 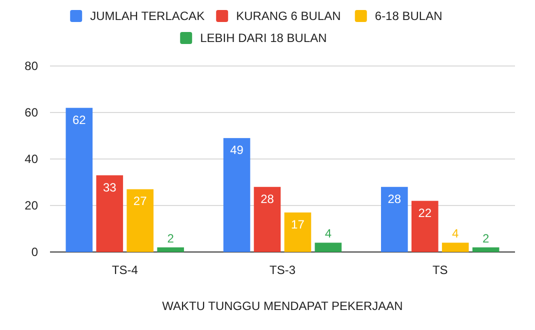 I want to click on legend-label: LEBIH DARI 18 BULAN, so click(x=263, y=38).